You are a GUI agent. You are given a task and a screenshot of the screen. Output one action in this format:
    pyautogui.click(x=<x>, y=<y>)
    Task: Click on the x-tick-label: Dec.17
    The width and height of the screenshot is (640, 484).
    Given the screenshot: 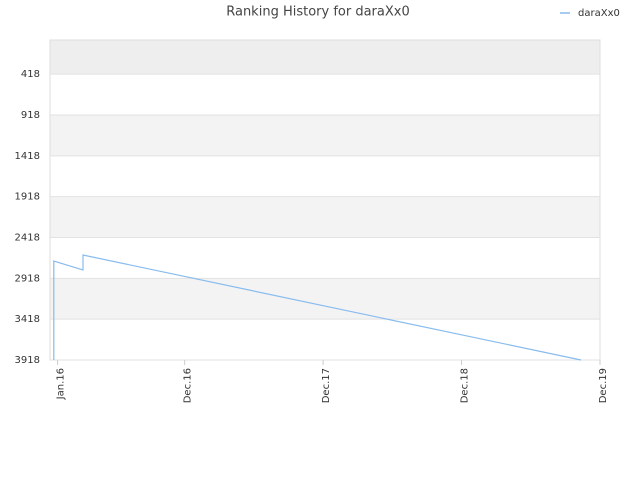 What is the action you would take?
    pyautogui.click(x=326, y=385)
    